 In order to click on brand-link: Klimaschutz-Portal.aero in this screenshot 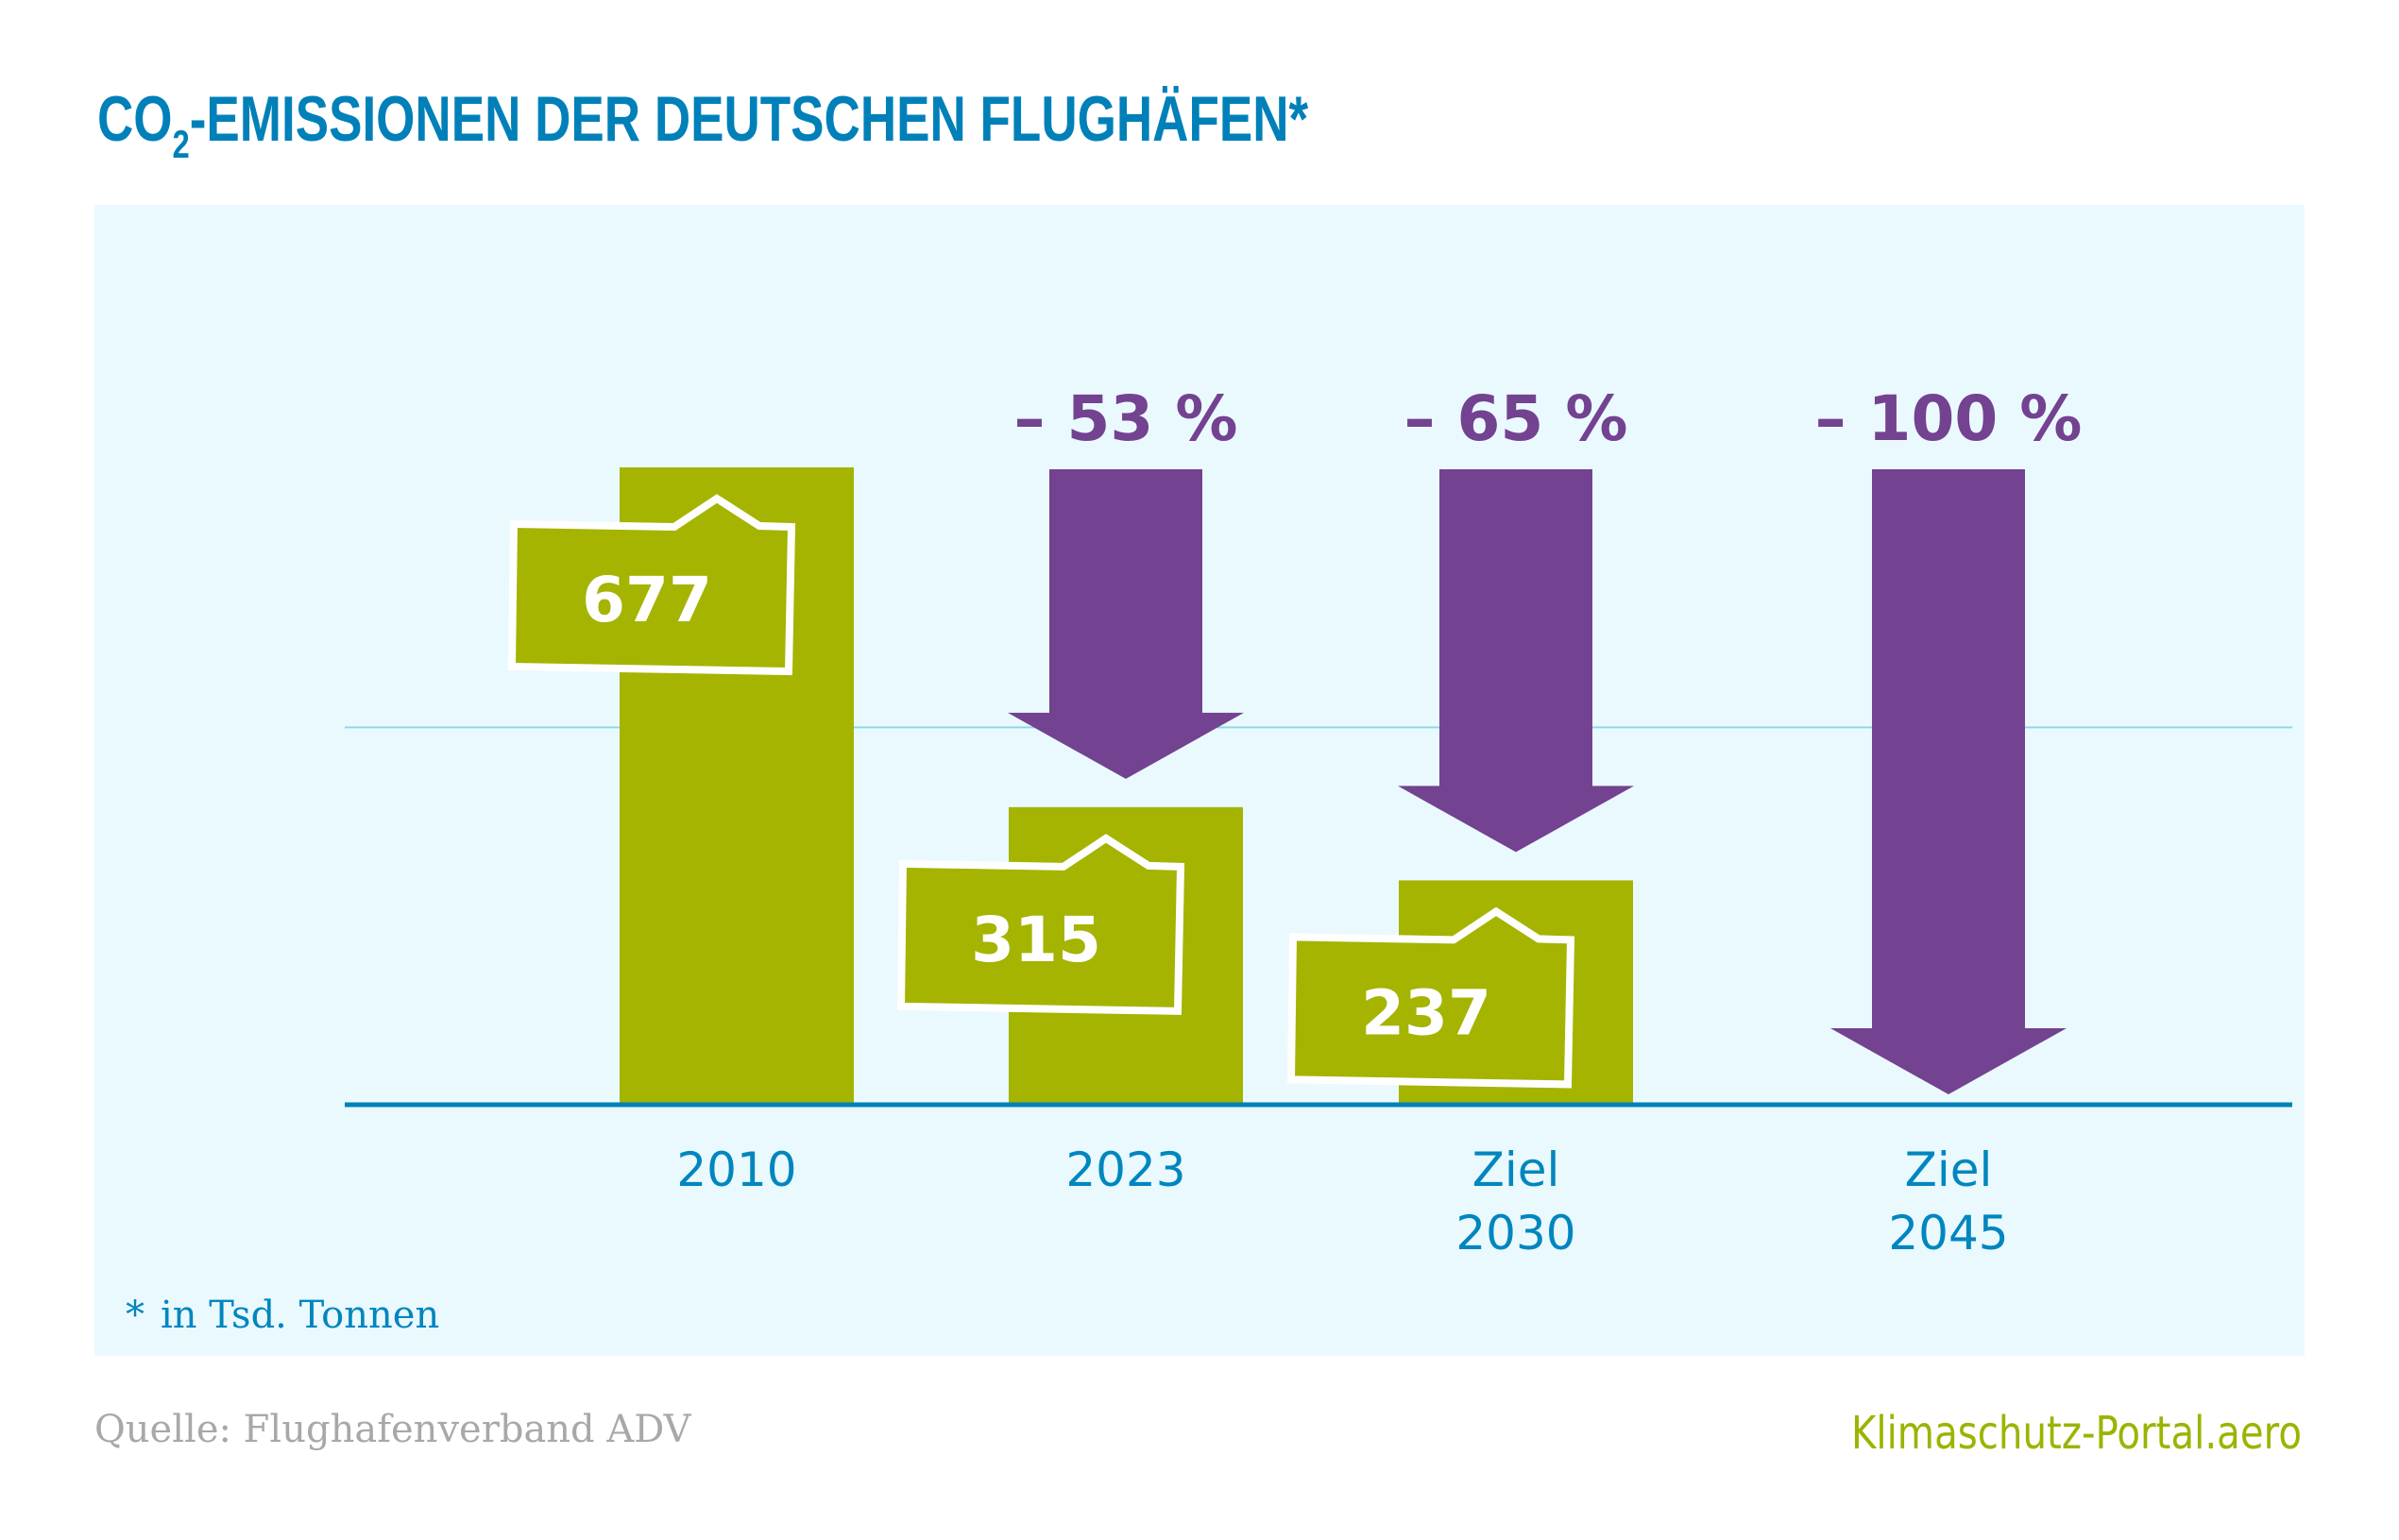, I will do `click(2076, 1434)`.